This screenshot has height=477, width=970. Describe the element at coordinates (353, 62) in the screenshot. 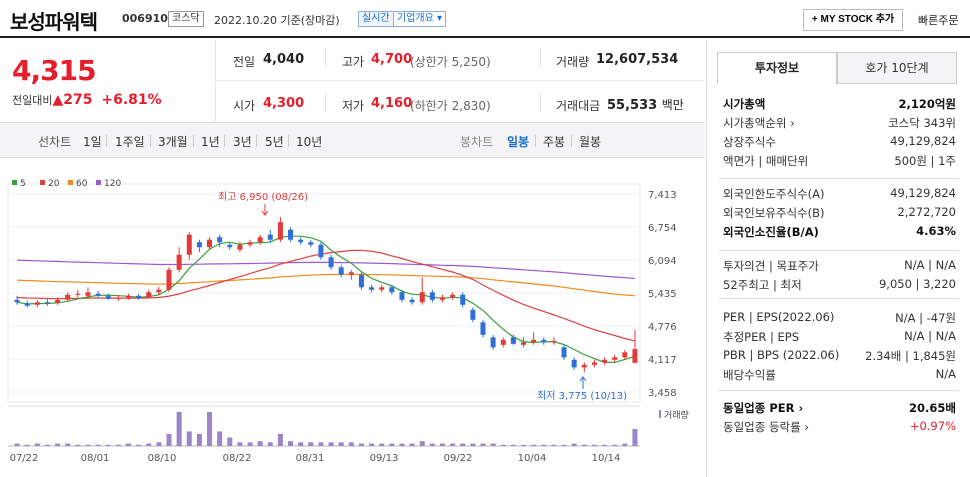

I see `high-label: 고가` at that location.